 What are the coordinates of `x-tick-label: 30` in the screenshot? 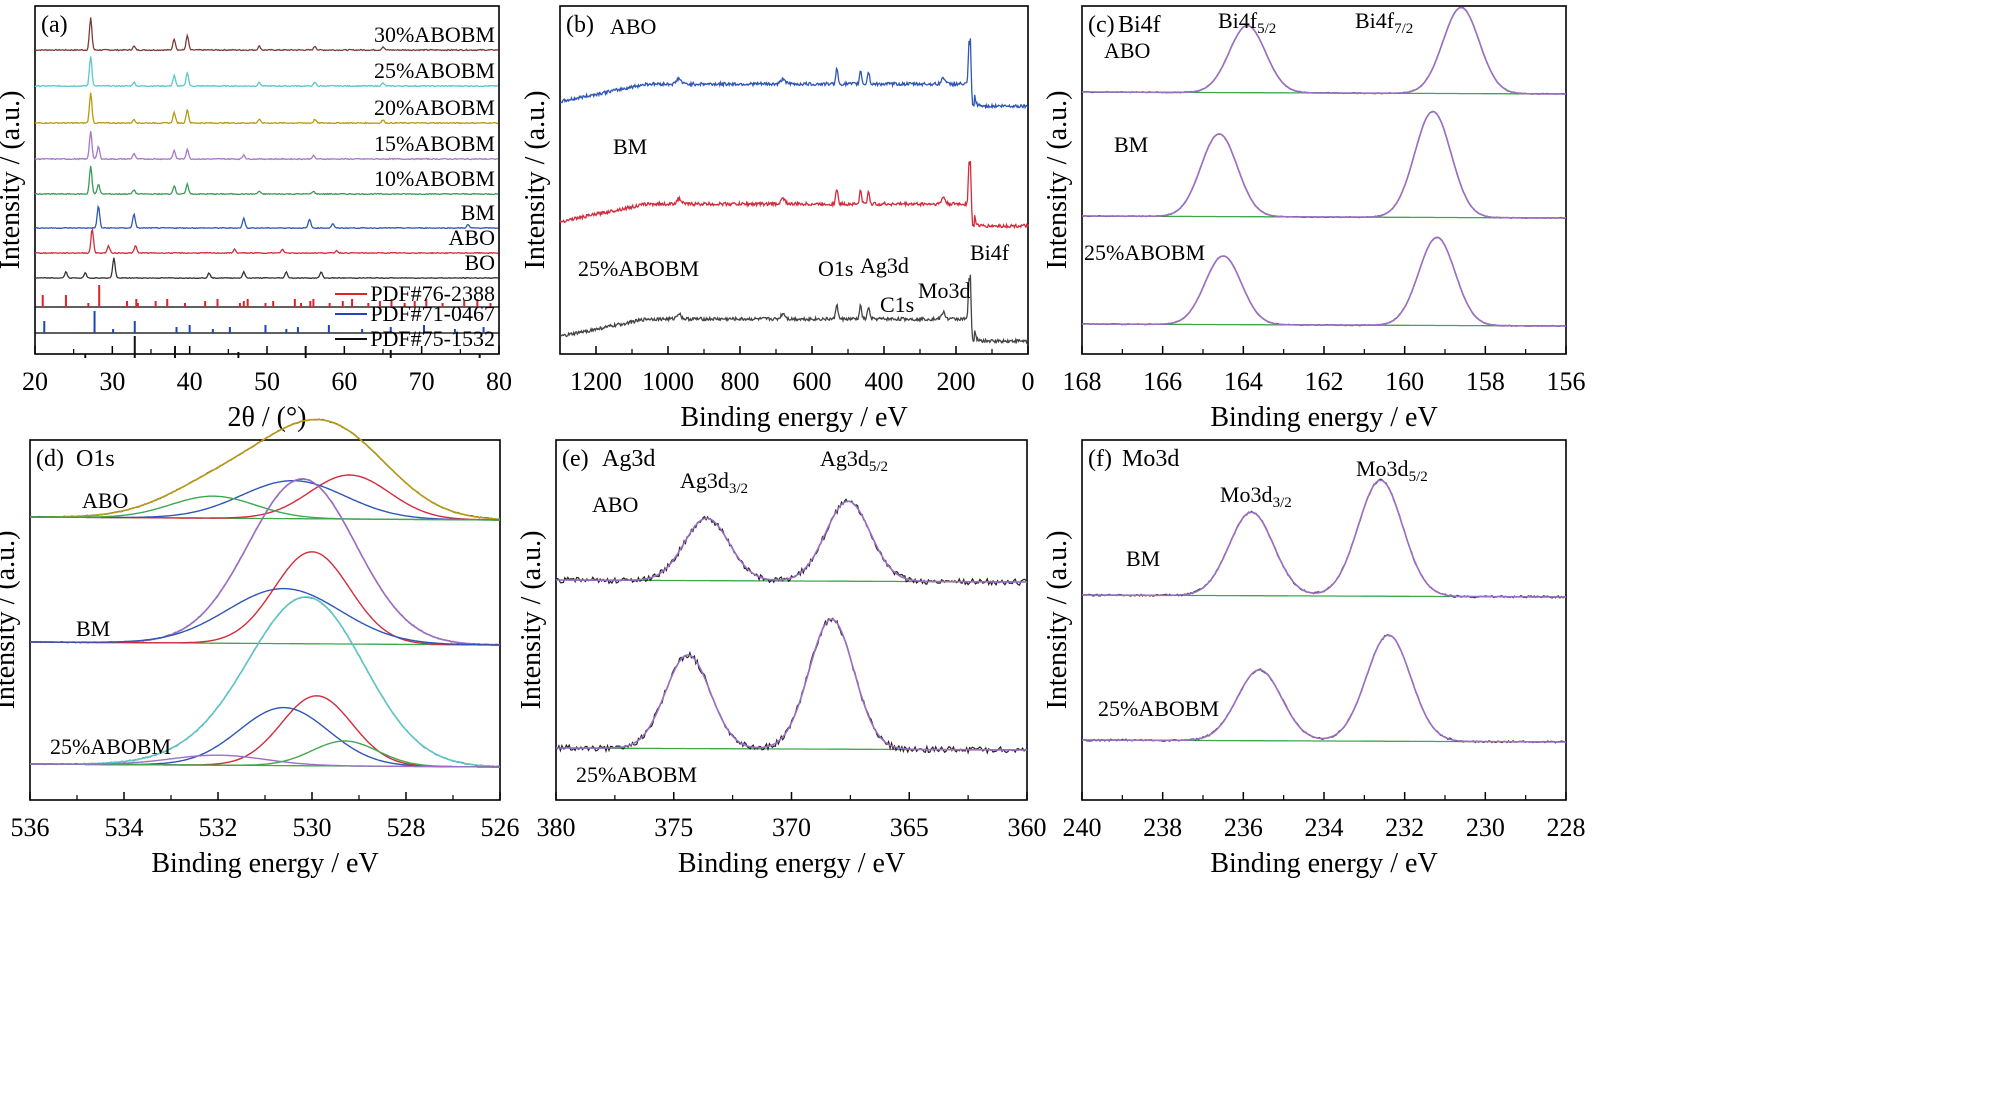 It's located at (112, 381).